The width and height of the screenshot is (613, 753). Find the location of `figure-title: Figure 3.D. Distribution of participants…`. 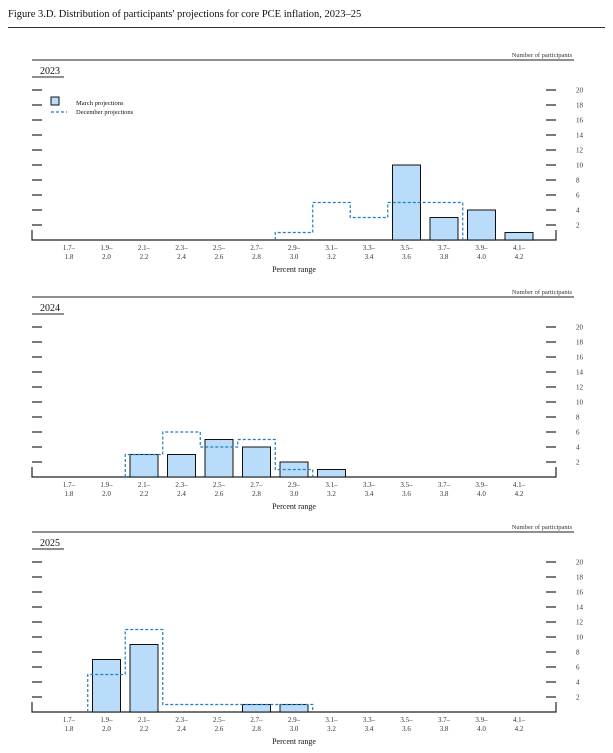

figure-title: Figure 3.D. Distribution of participants… is located at coordinates (185, 14).